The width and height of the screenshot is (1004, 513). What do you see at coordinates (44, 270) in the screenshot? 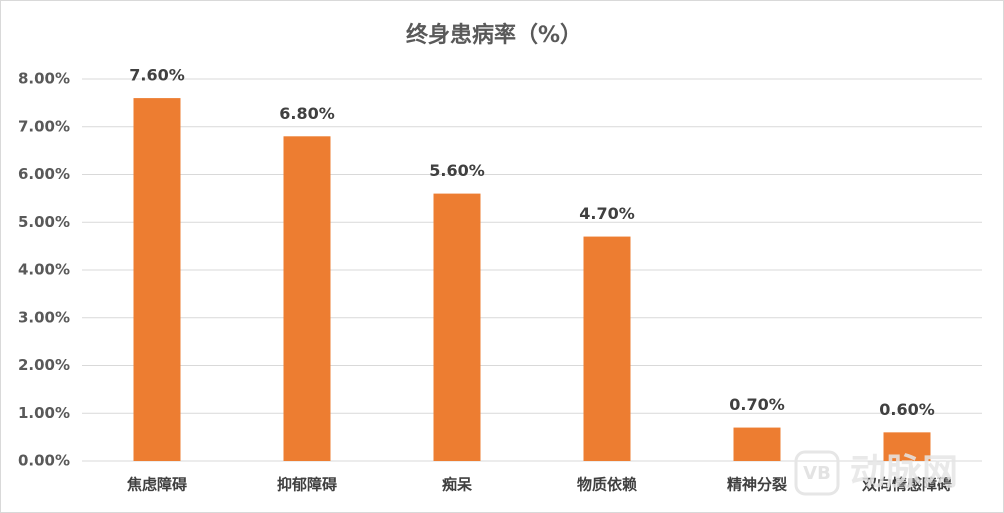
I see `y-tick-label: 4.00%` at bounding box center [44, 270].